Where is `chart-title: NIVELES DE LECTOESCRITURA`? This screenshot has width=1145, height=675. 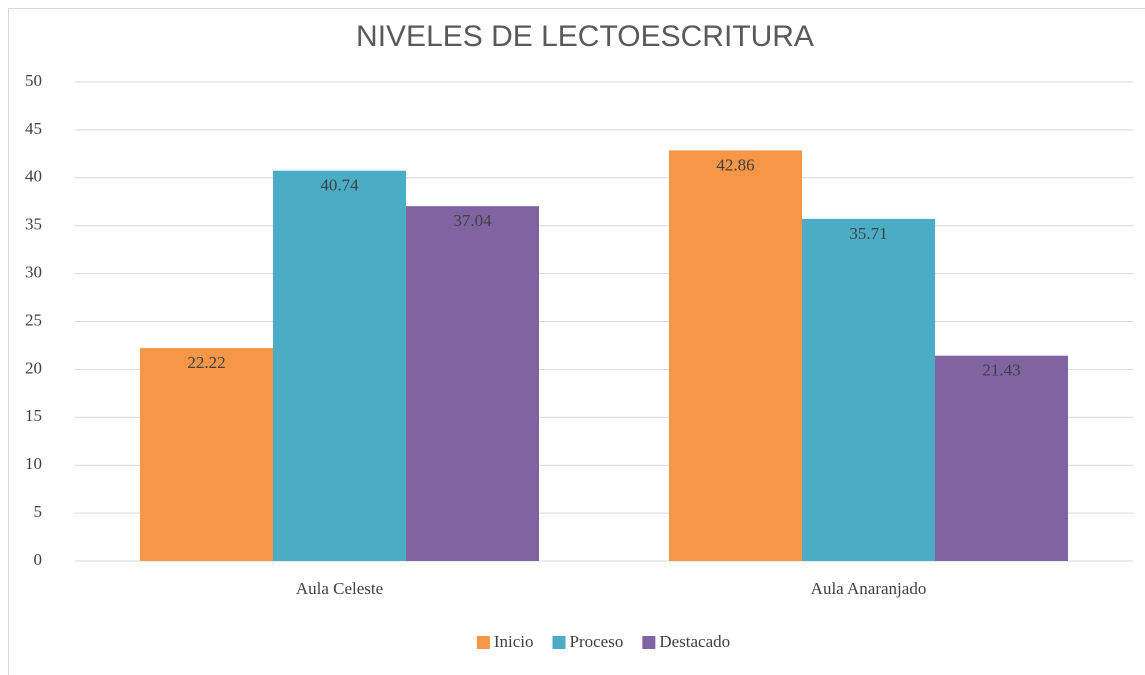 chart-title: NIVELES DE LECTOESCRITURA is located at coordinates (585, 36).